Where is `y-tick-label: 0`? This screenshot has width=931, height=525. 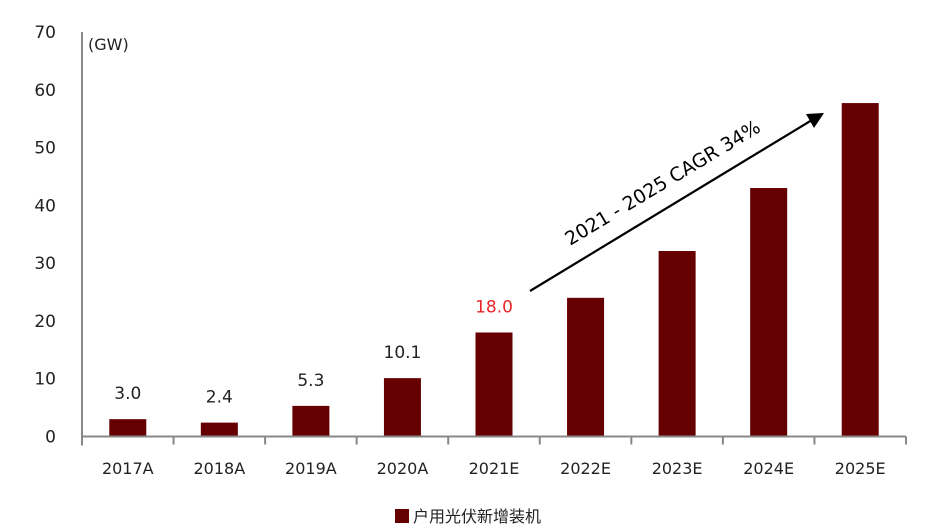 y-tick-label: 0 is located at coordinates (50, 438).